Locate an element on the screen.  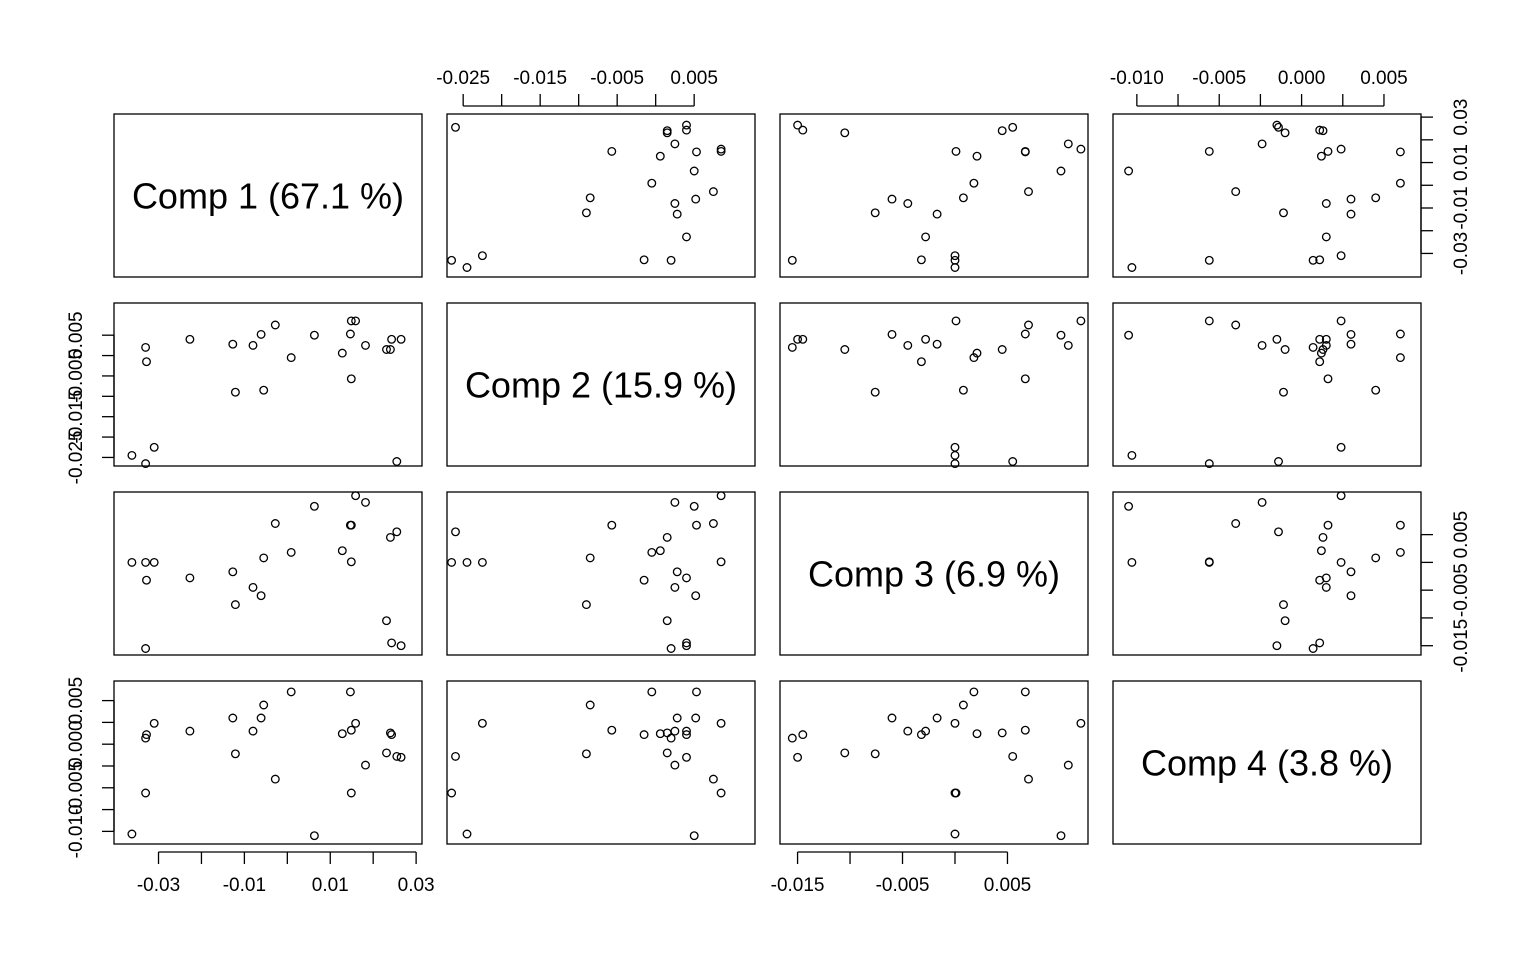
diagonal-label-3: Comp 3 (6.9 %) is located at coordinates (934, 574).